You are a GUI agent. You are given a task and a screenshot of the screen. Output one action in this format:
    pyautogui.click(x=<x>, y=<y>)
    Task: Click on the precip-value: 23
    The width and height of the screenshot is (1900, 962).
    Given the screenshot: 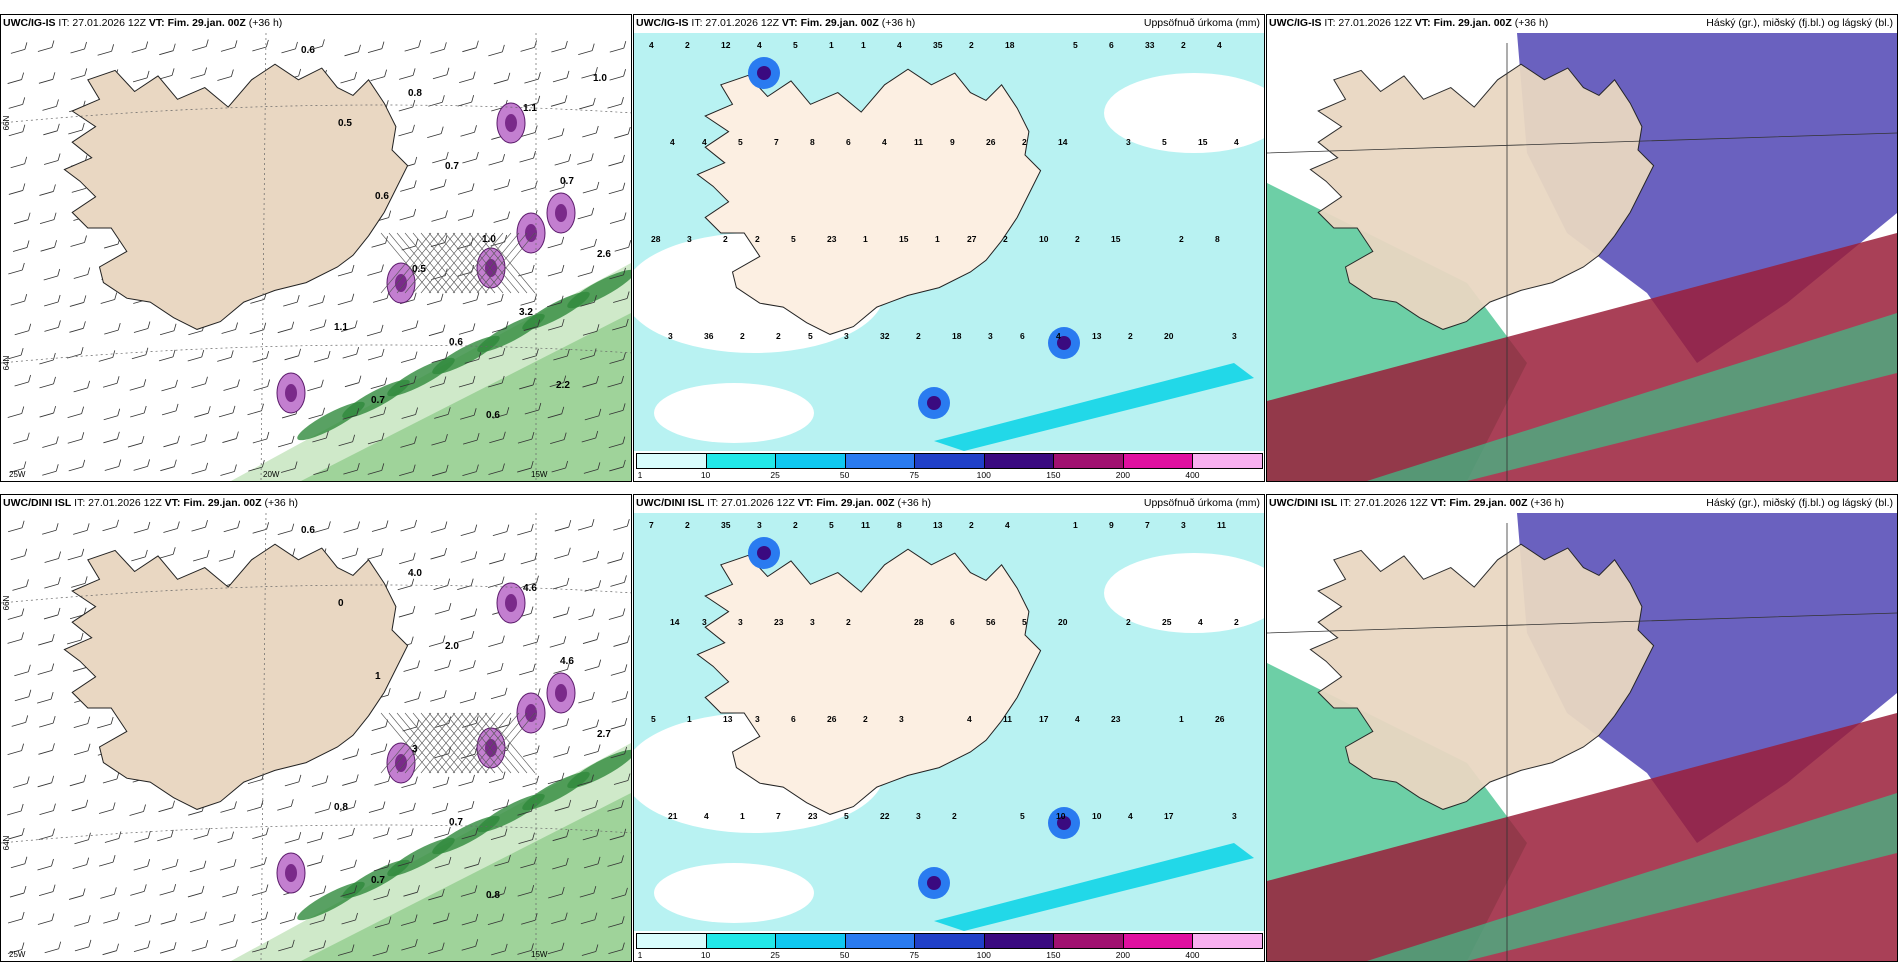 What is the action you would take?
    pyautogui.click(x=832, y=239)
    